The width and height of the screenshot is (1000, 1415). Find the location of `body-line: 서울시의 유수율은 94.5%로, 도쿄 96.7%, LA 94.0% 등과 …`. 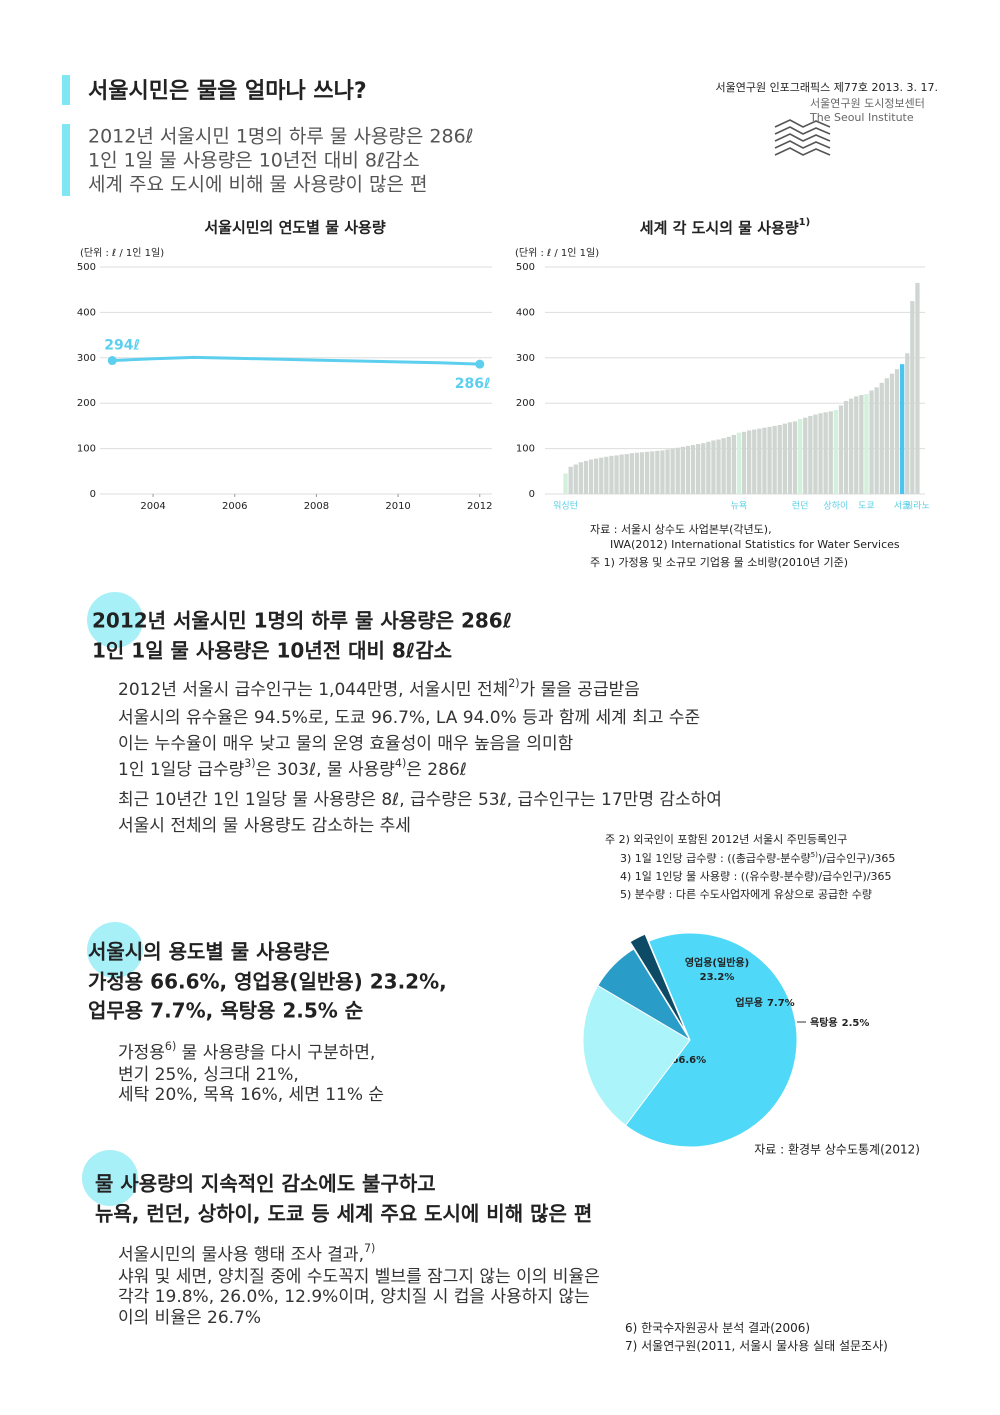

body-line: 서울시의 유수율은 94.5%로, 도쿄 96.7%, LA 94.0% 등과 … is located at coordinates (409, 718).